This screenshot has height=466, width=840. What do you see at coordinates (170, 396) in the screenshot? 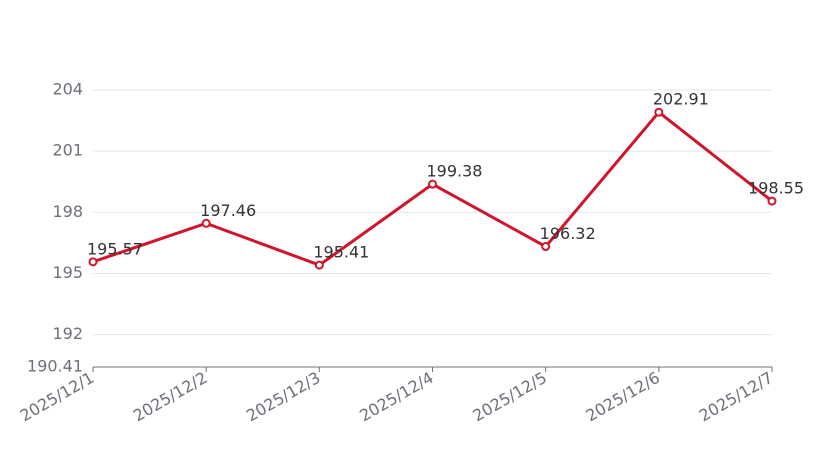
I see `x-tick-label: 2025/12/2` at bounding box center [170, 396].